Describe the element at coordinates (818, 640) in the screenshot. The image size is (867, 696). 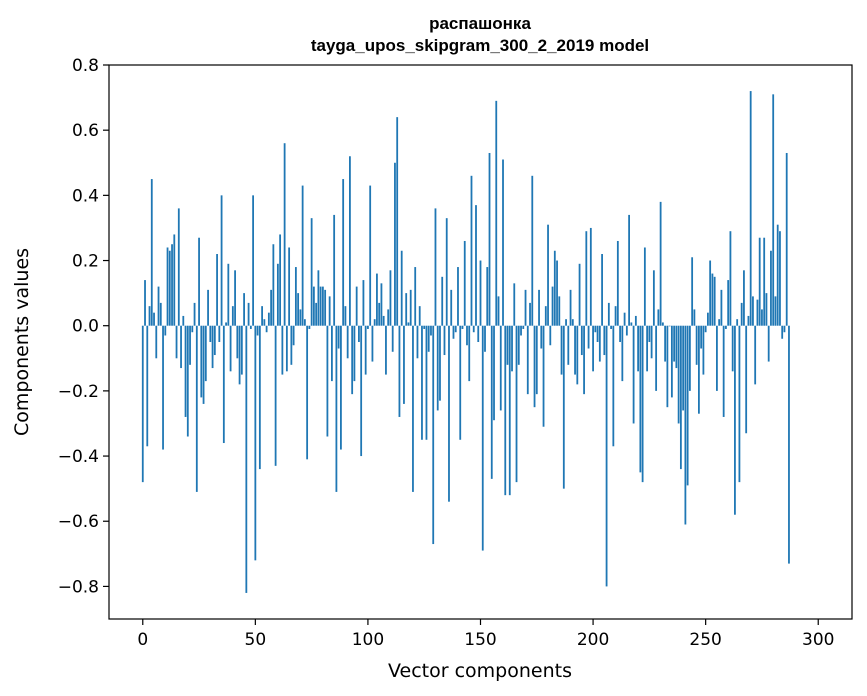
I see `x-tick-label: 300` at that location.